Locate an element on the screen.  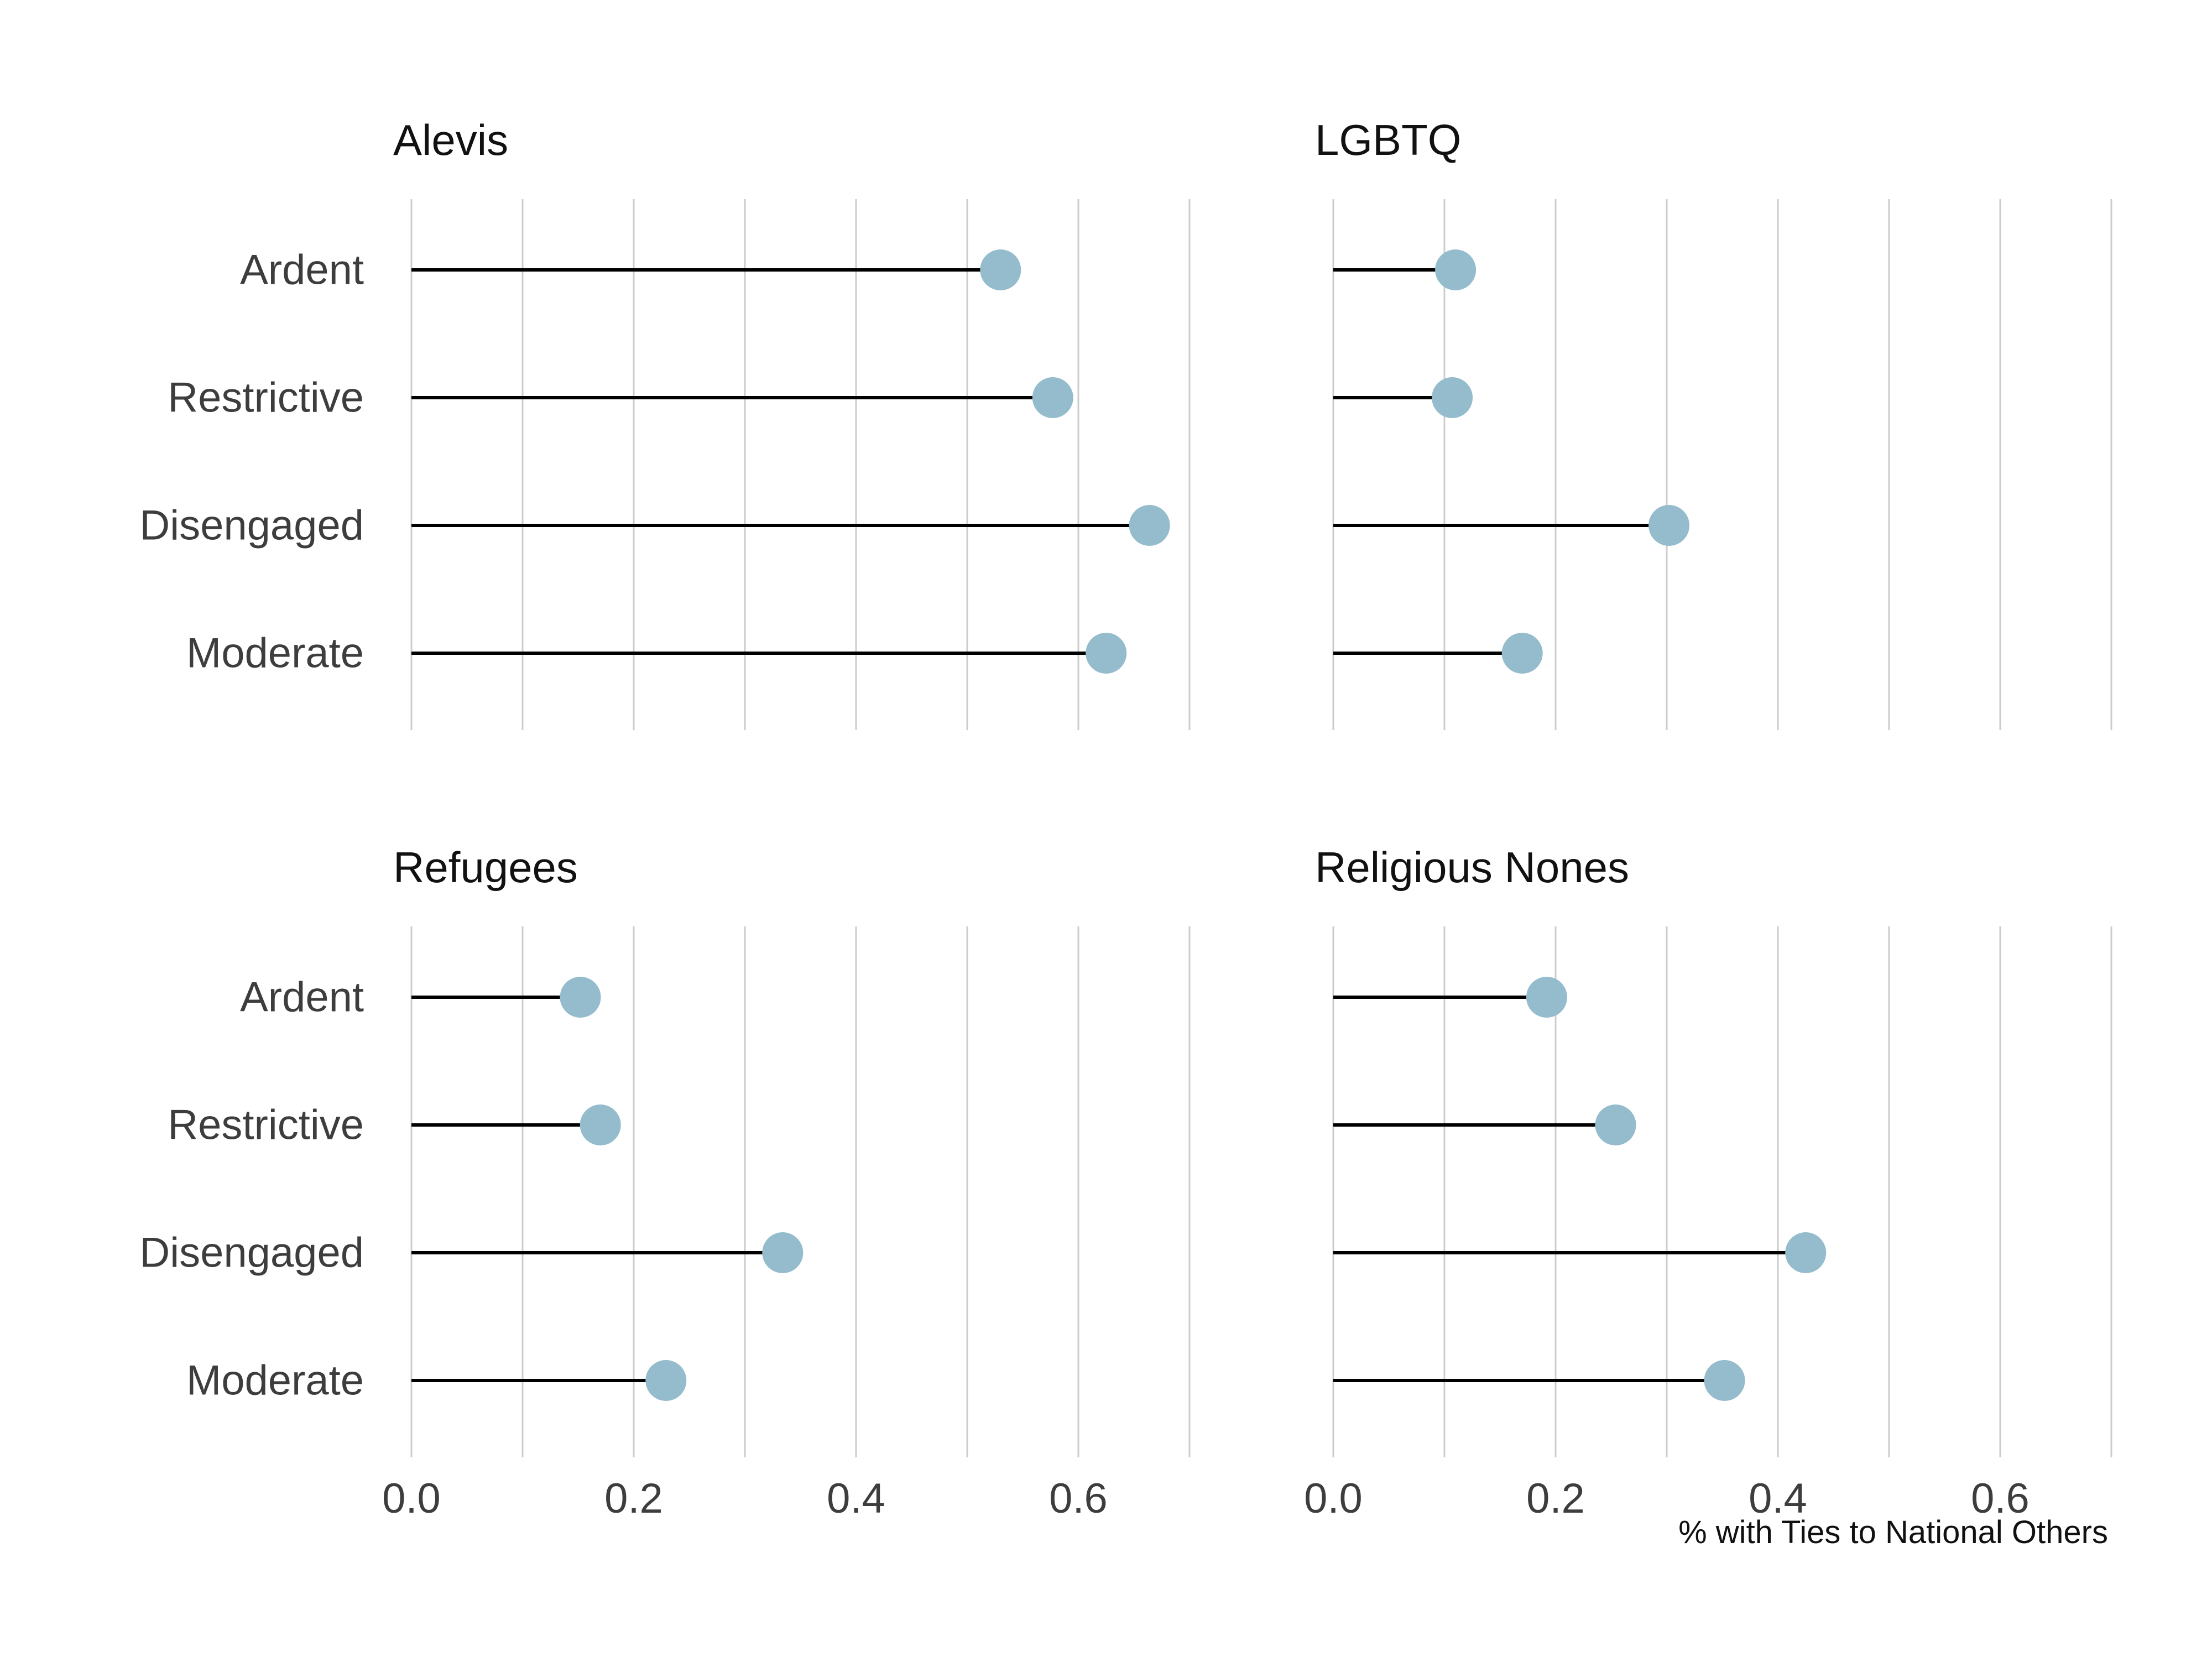
x-axis-title: % with Ties to National Others is located at coordinates (1893, 1532).